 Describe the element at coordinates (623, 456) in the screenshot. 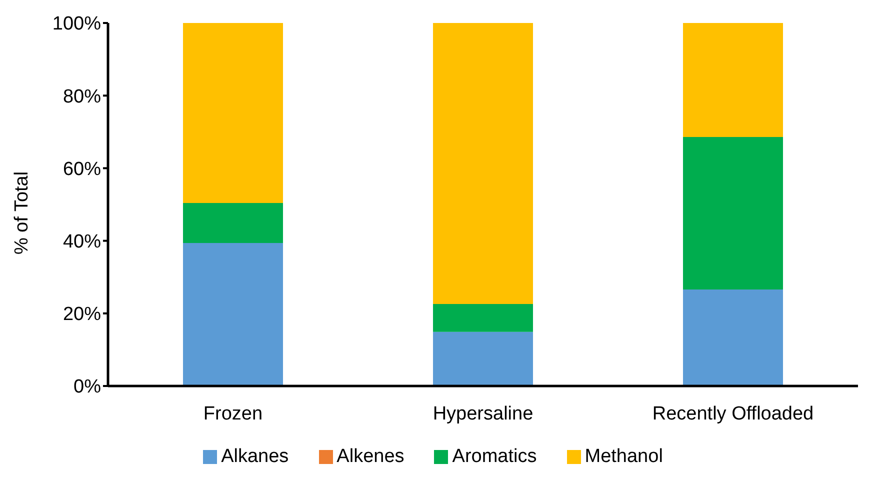

I see `legend-label: Methanol` at that location.